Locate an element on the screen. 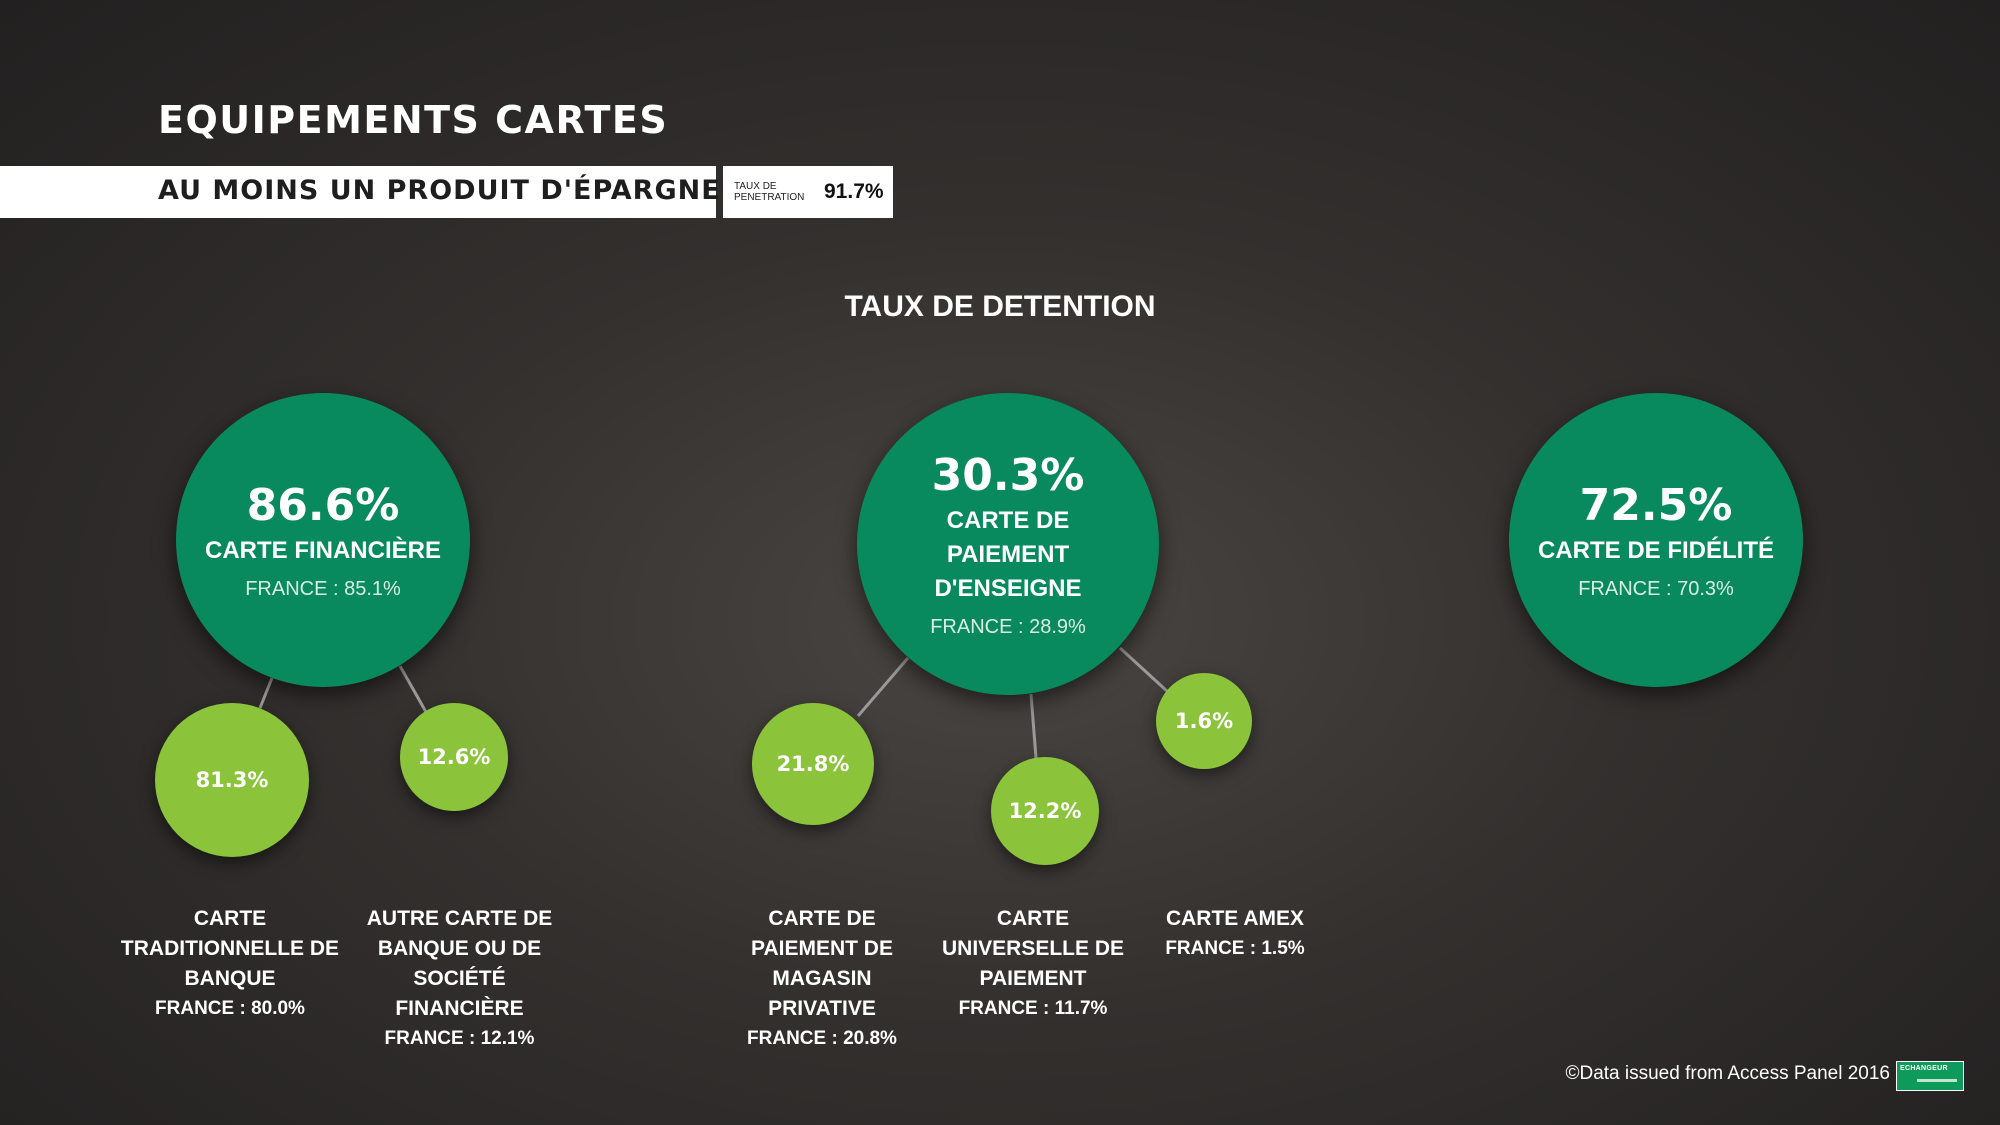  bubble-france-value: FRANCE : 70.3% is located at coordinates (1656, 588).